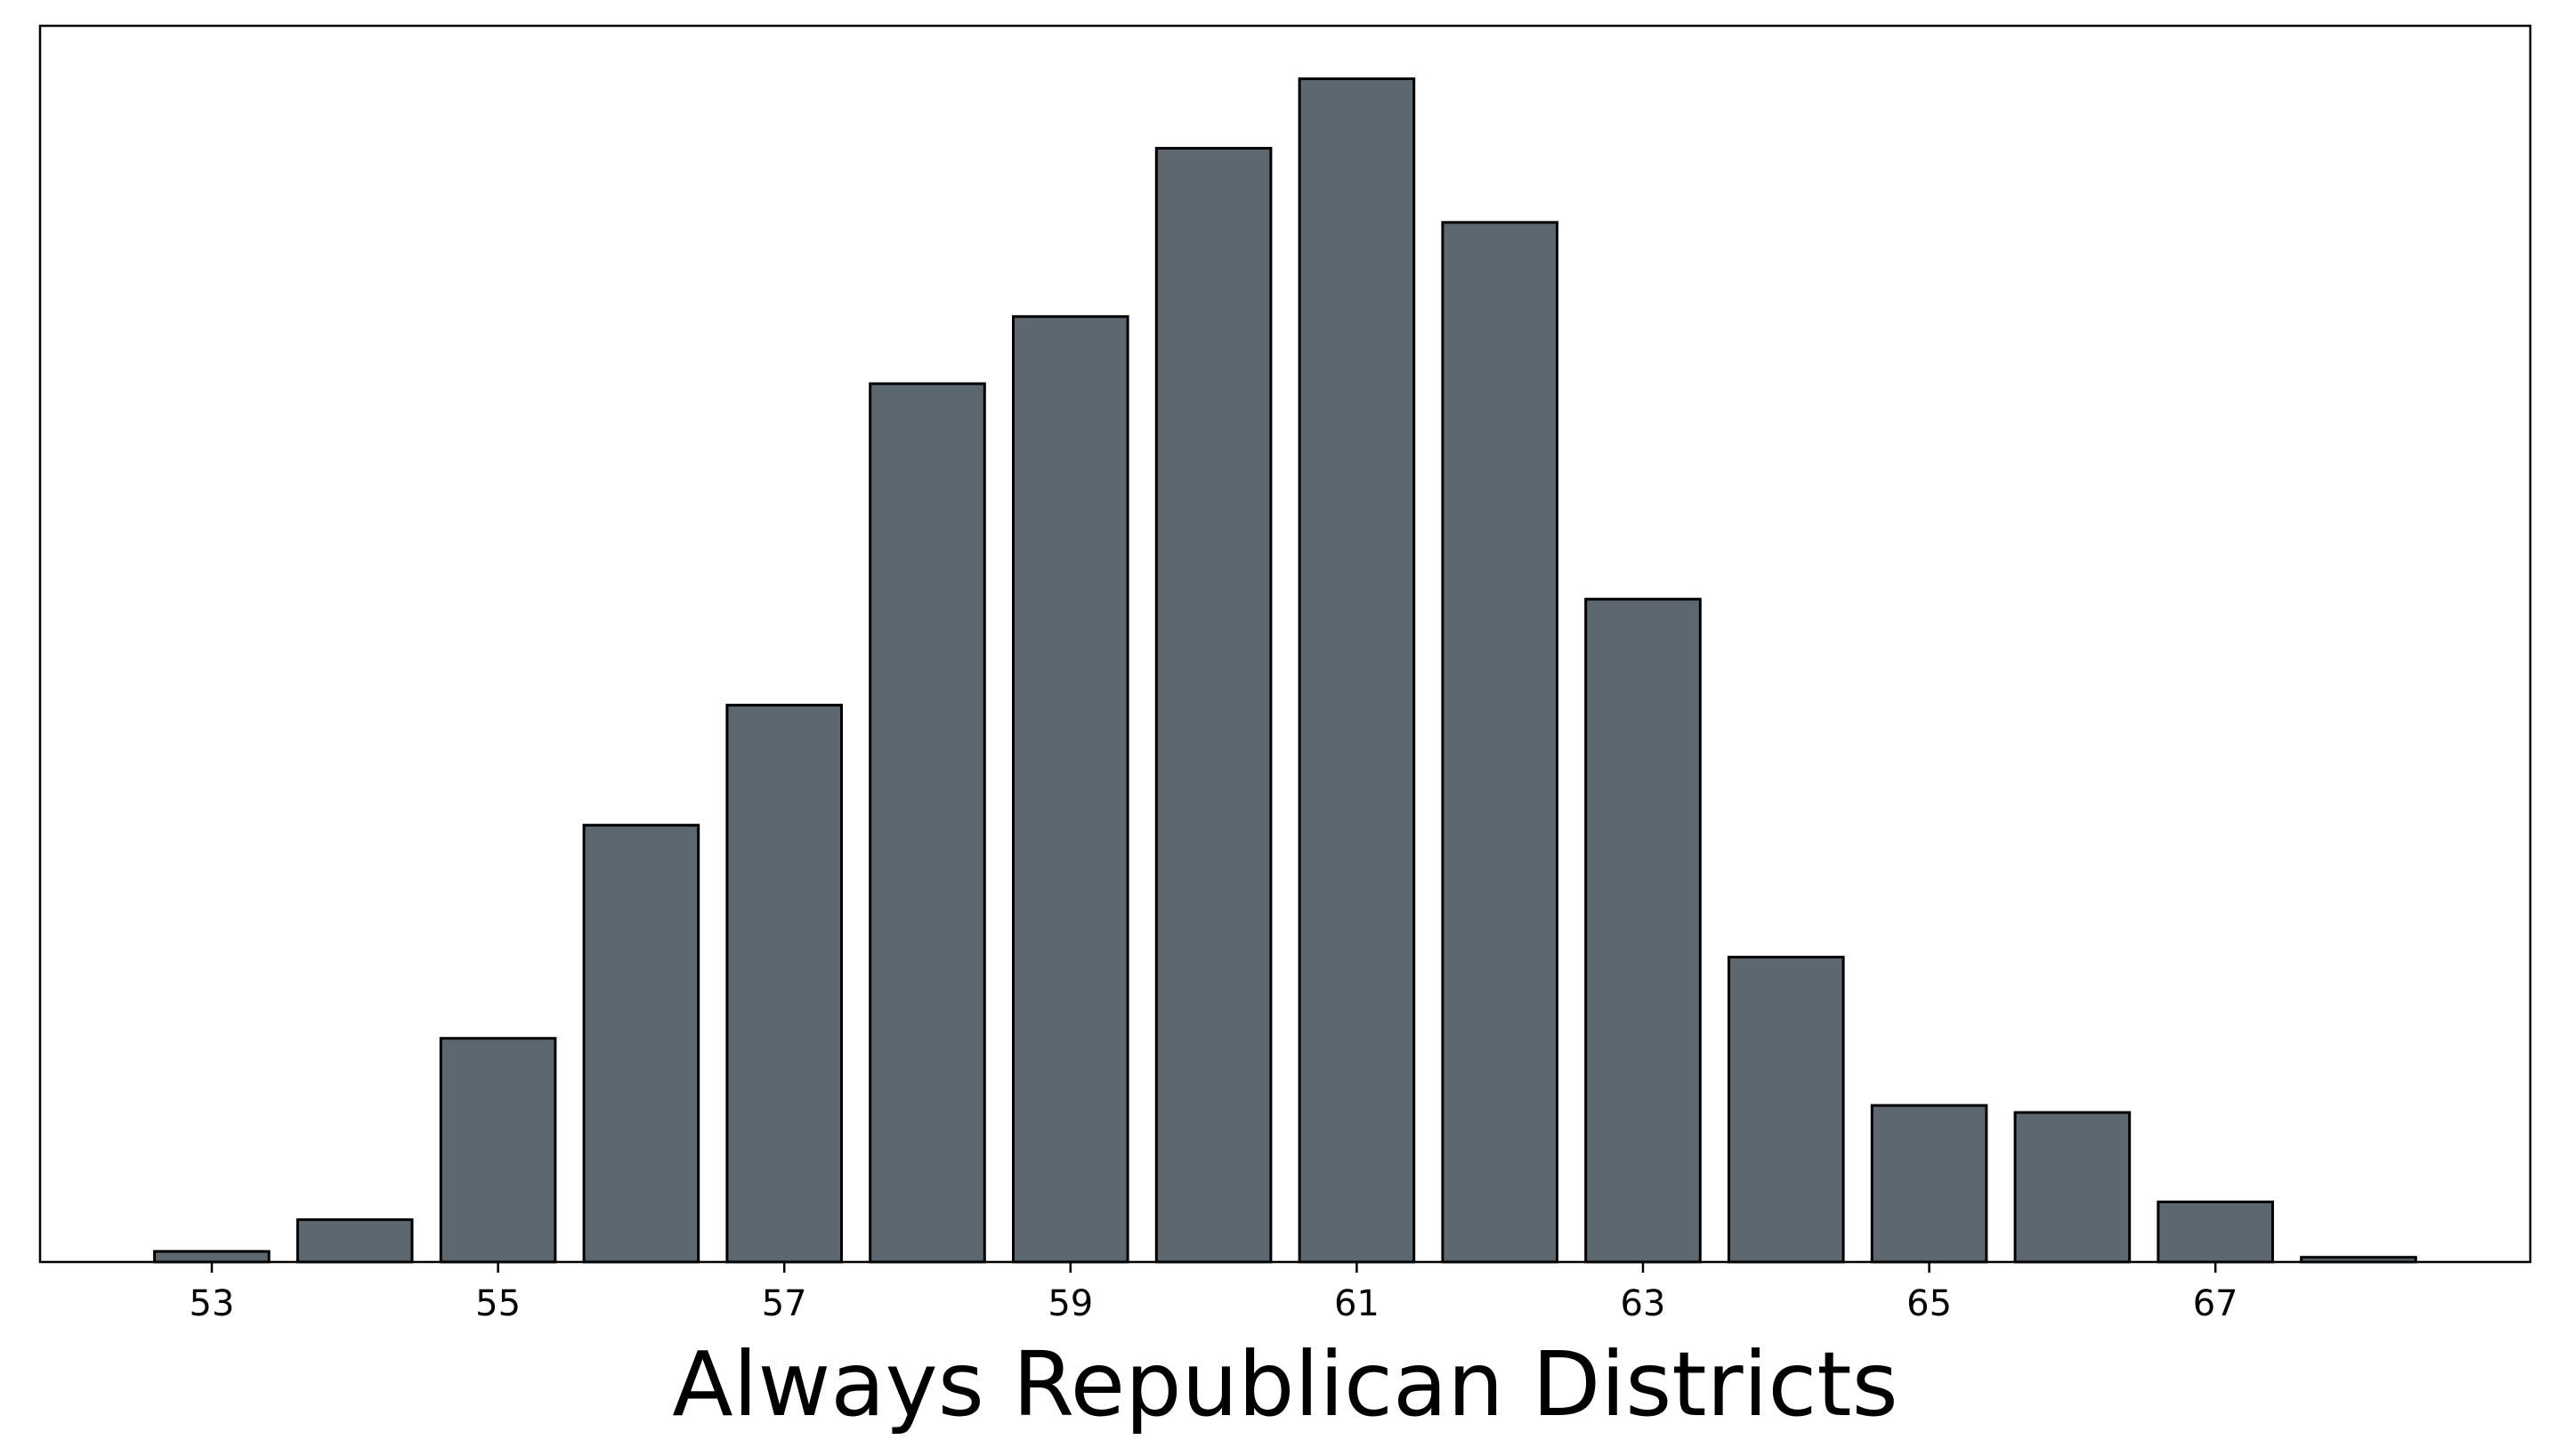 This screenshot has height=1456, width=2549. Describe the element at coordinates (1214, 1293) in the screenshot. I see `x-axis-ticks: 53 55 57 59 61 63 65 67` at that location.